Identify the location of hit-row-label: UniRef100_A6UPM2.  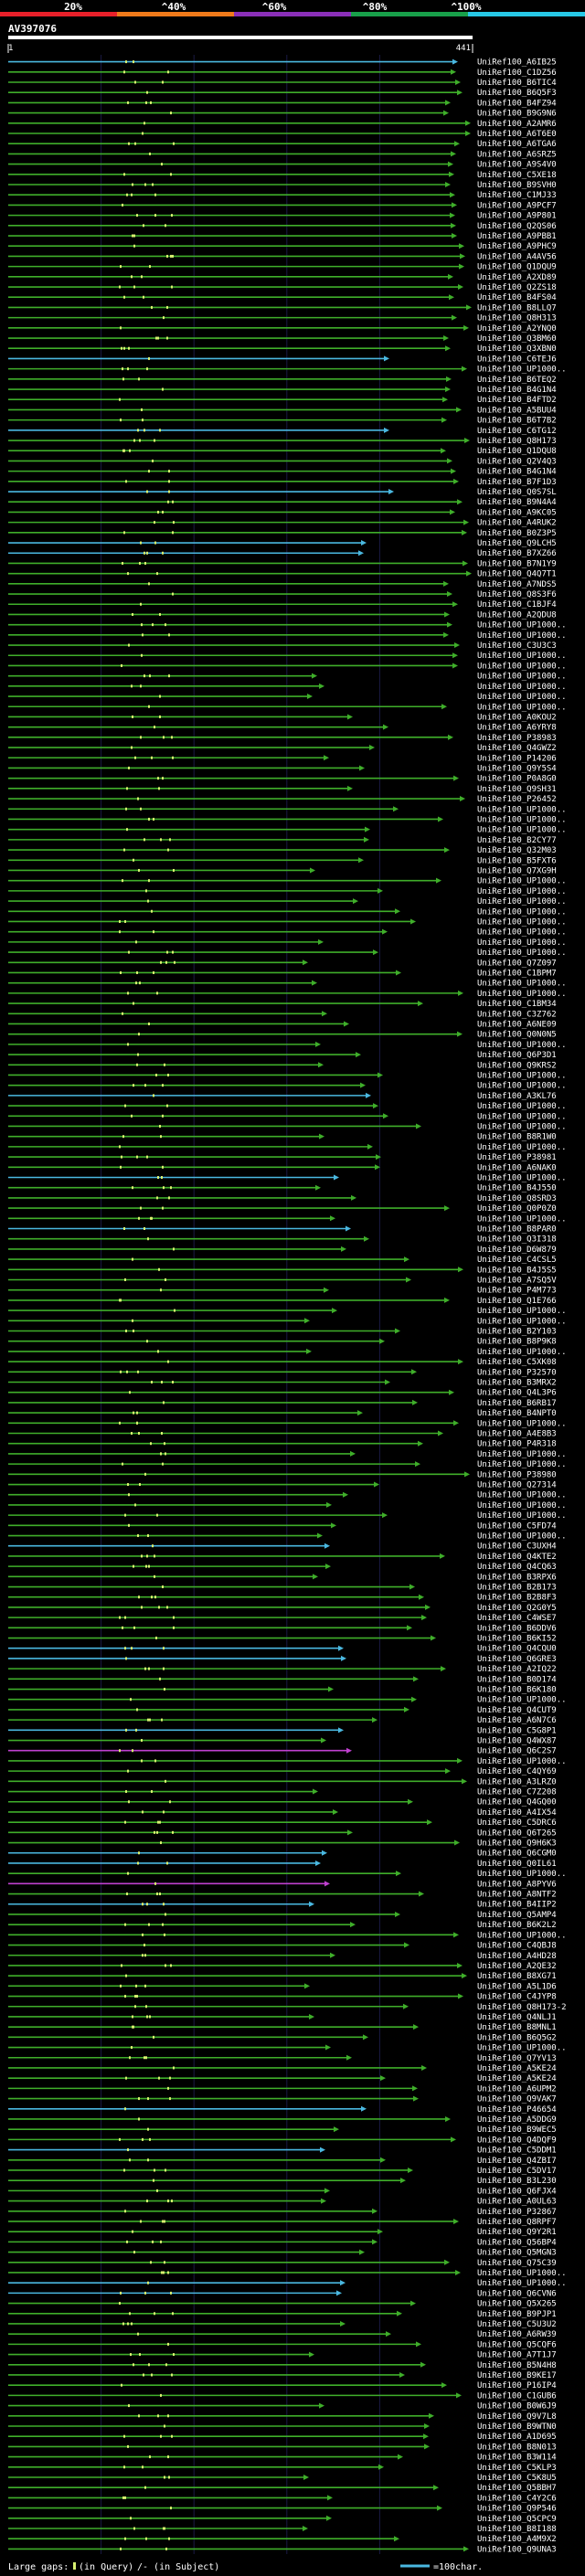
(517, 2089).